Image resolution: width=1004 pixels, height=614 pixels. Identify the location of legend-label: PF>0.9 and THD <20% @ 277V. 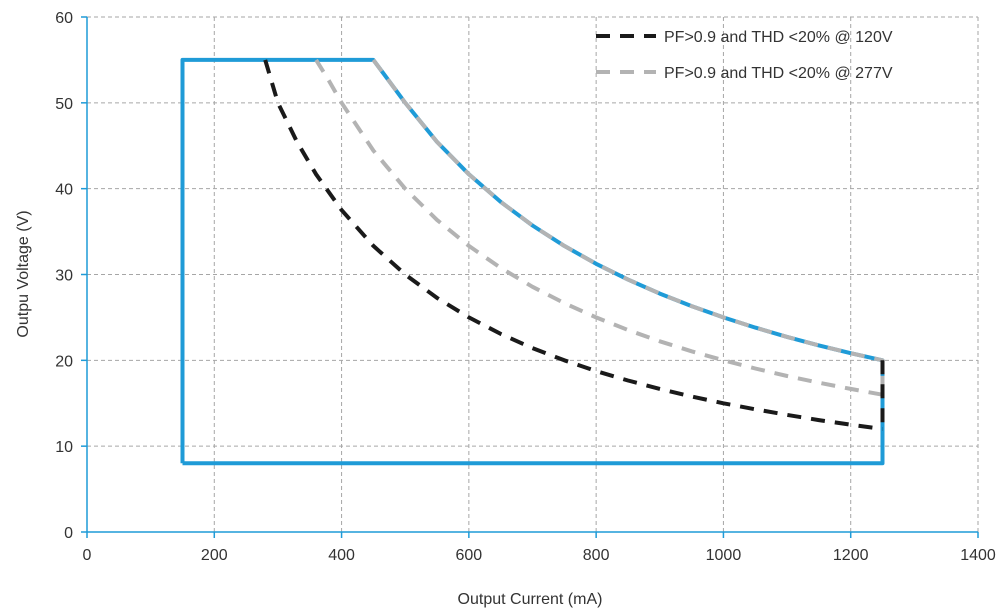
(778, 73).